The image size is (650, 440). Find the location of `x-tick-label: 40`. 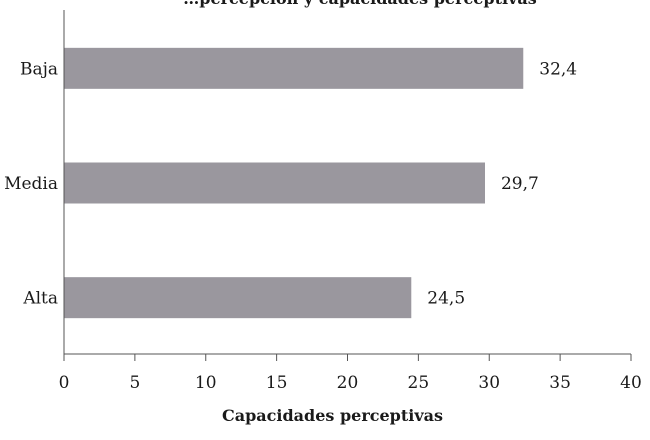

x-tick-label: 40 is located at coordinates (631, 383).